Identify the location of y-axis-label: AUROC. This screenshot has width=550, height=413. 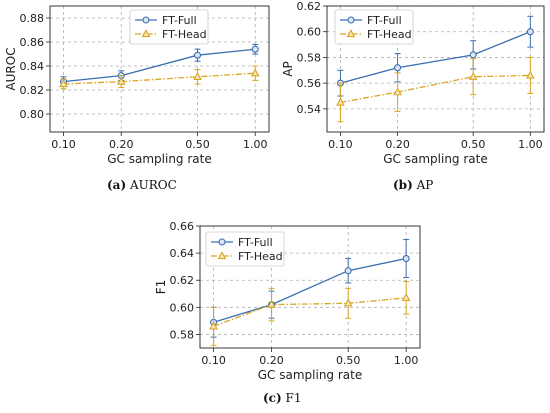
(11, 68).